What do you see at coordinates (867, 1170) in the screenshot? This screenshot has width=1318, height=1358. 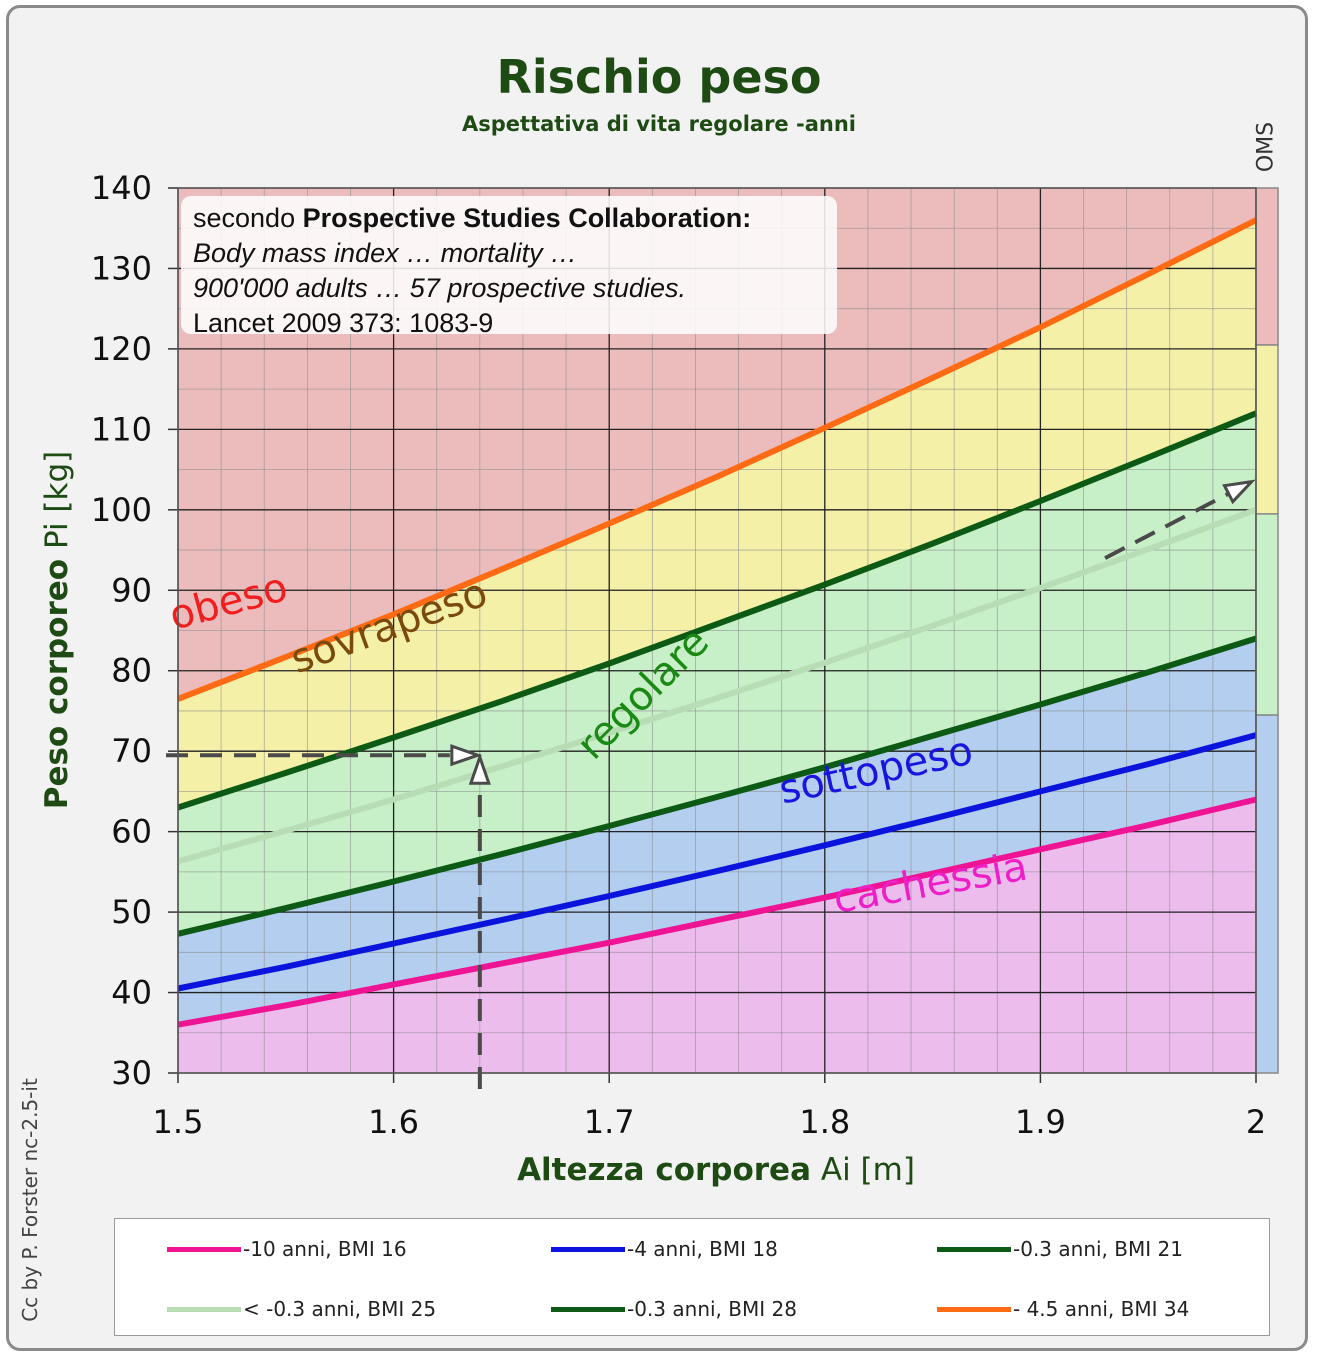 I see `x-axis-title-unit: Ai [m]` at bounding box center [867, 1170].